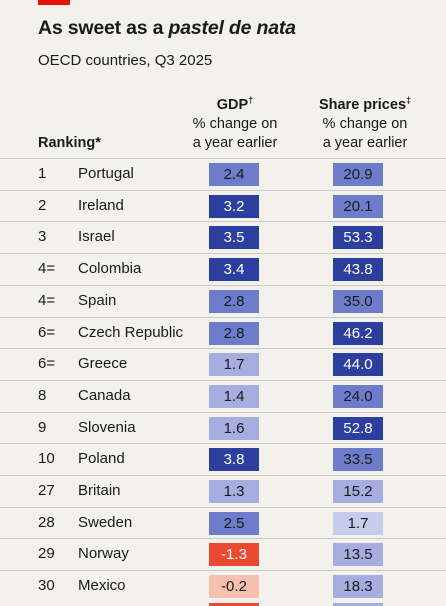 This screenshot has height=606, width=446. Describe the element at coordinates (234, 270) in the screenshot. I see `gdp-value-cell: 3.4` at that location.